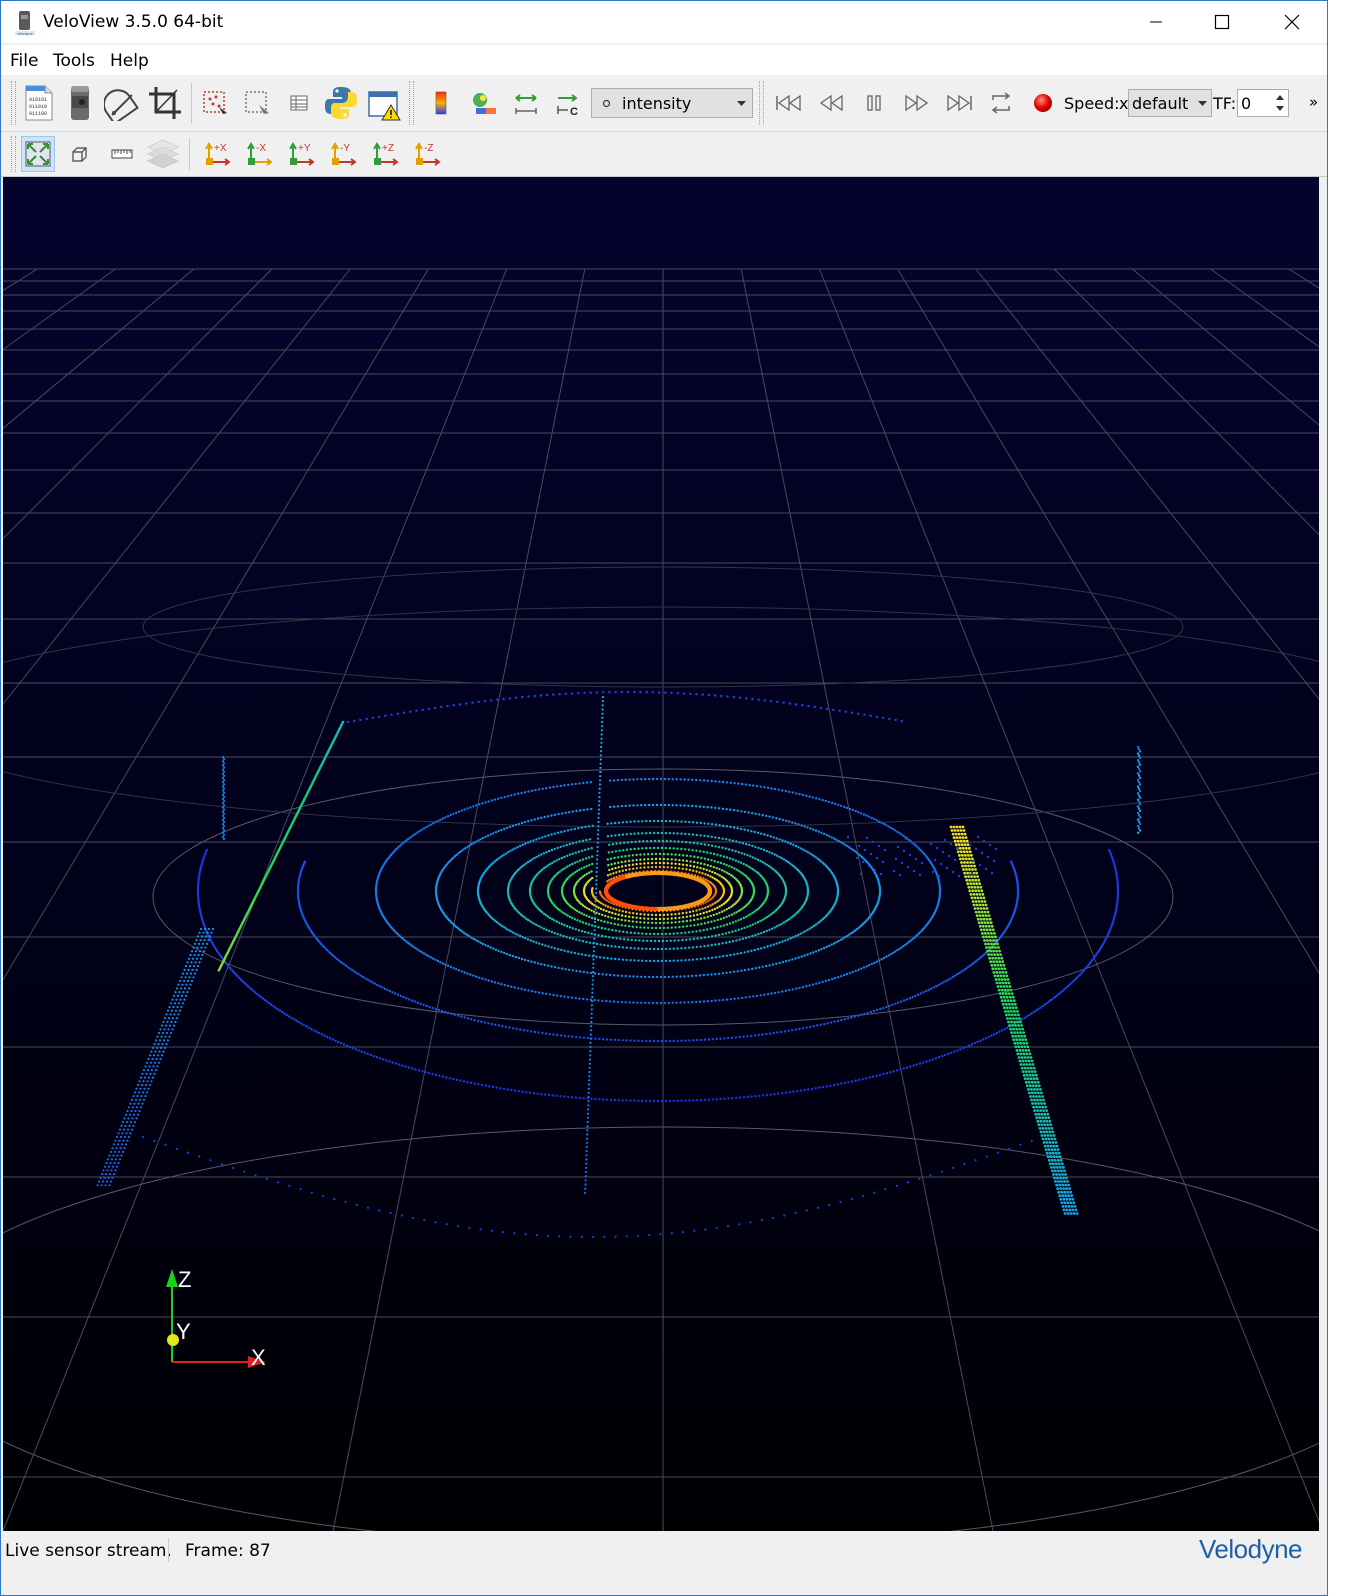 This screenshot has width=1349, height=1596. What do you see at coordinates (1250, 1549) in the screenshot?
I see `velodyne-logo: Velodyne` at bounding box center [1250, 1549].